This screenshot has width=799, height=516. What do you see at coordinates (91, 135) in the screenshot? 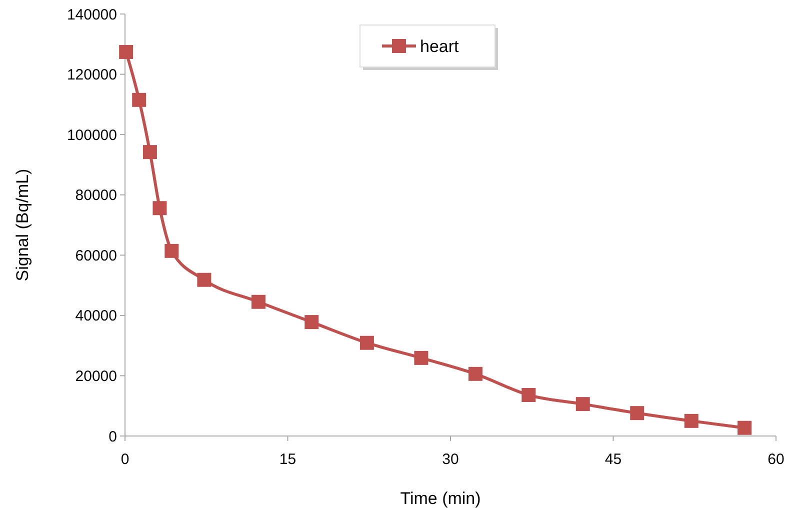
I see `y-tick-label: 100000` at bounding box center [91, 135].